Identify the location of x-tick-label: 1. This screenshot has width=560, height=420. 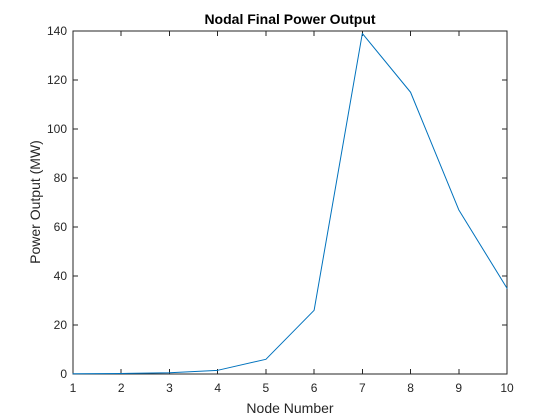
(73, 388).